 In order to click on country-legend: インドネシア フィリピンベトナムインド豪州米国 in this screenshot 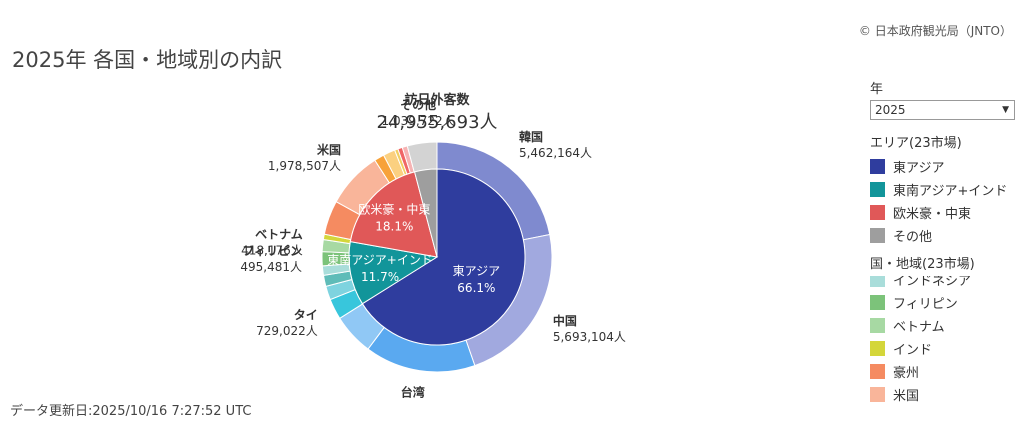, I will do `click(945, 346)`.